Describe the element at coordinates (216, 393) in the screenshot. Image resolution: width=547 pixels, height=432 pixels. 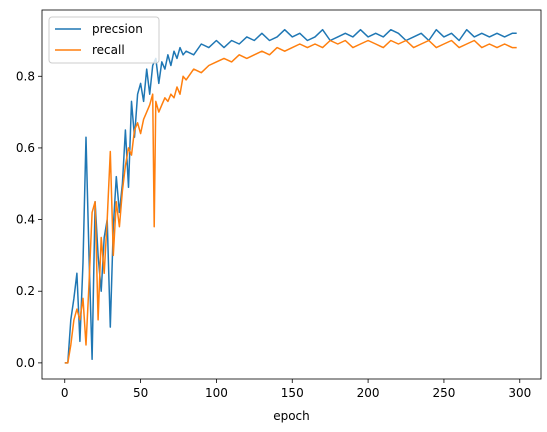
I see `x-tick-label: 100` at that location.